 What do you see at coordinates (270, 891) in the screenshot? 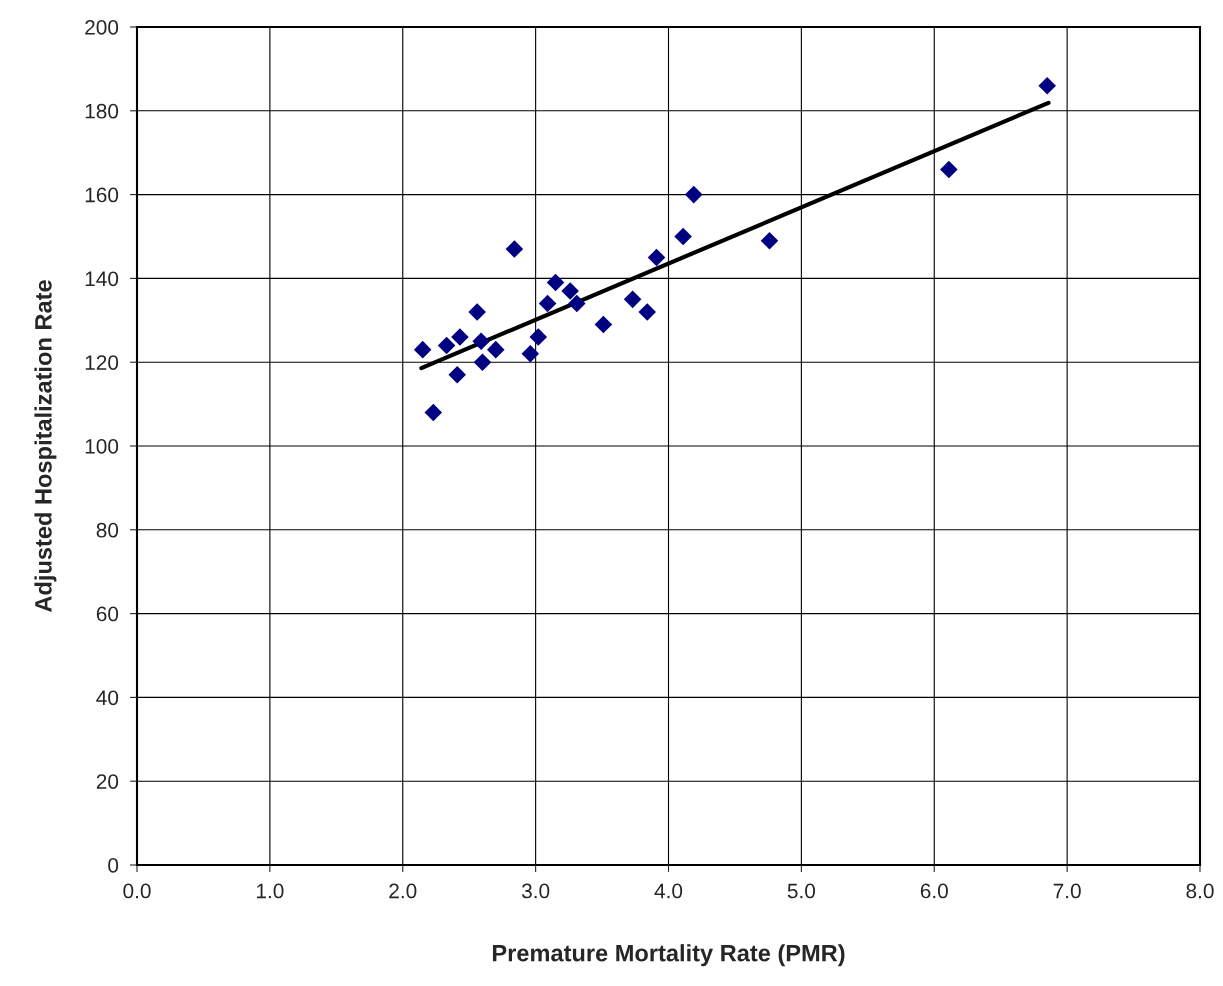
I see `x-tick-label: 1.0` at bounding box center [270, 891].